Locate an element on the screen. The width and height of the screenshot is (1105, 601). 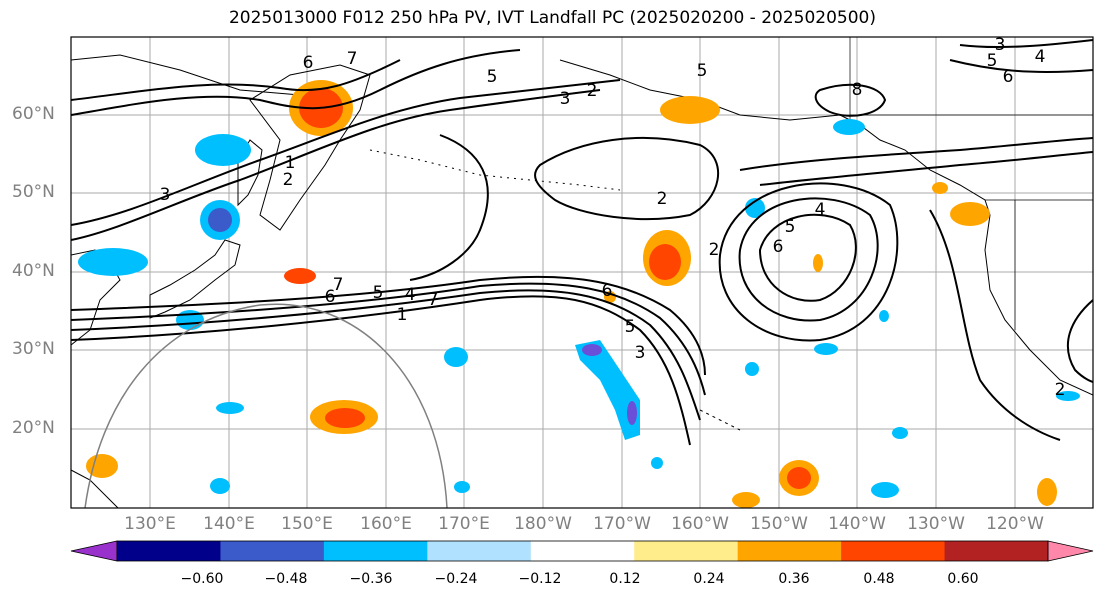
colorbar-tick-label: 0.12 is located at coordinates (625, 579).